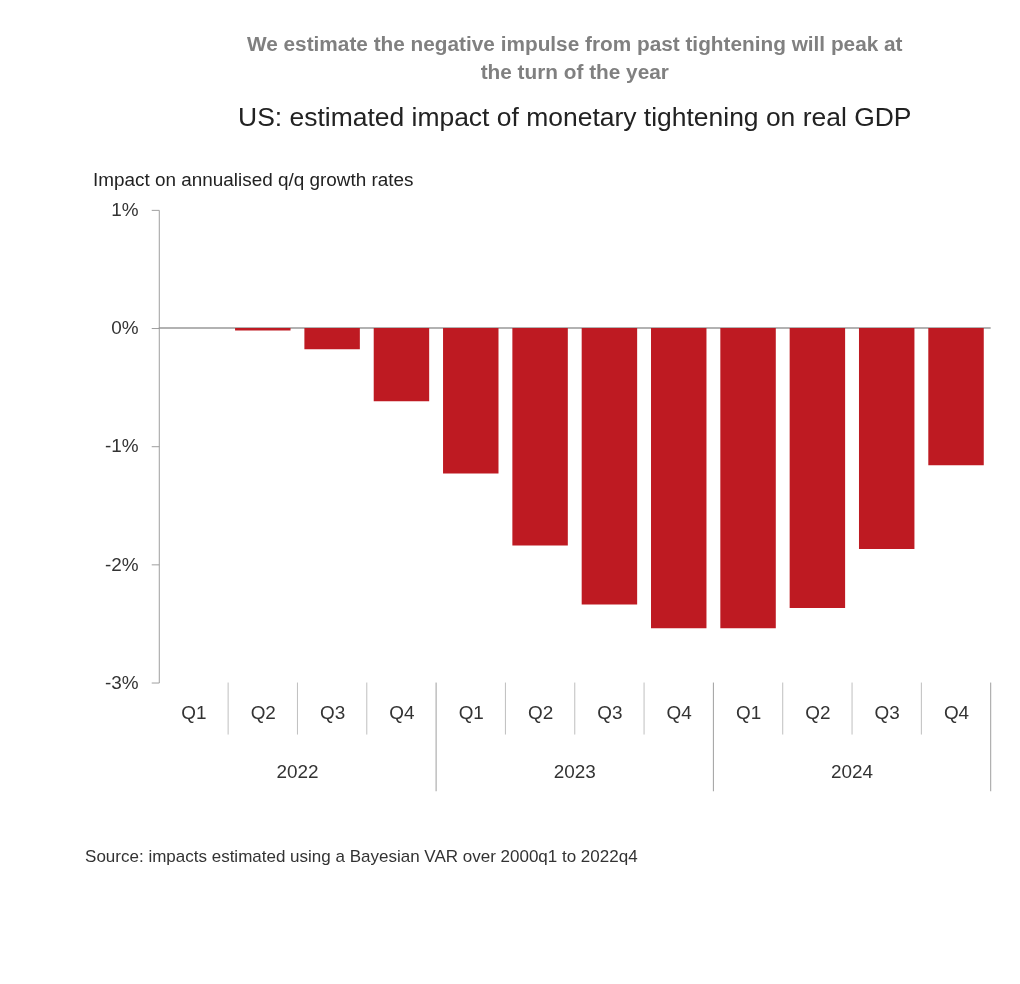  I want to click on text: 2024, so click(852, 772).